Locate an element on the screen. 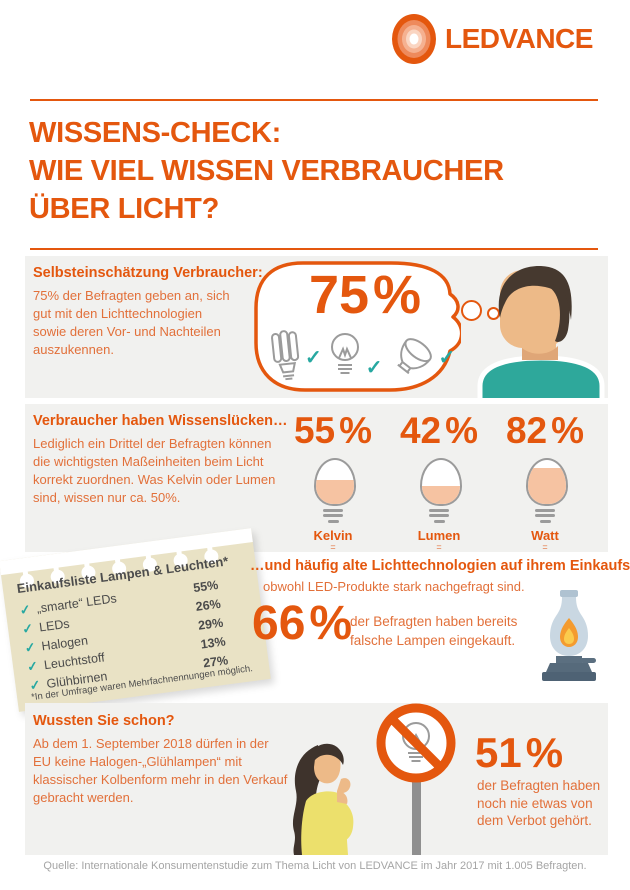  stat-unit: Watt is located at coordinates (545, 535).